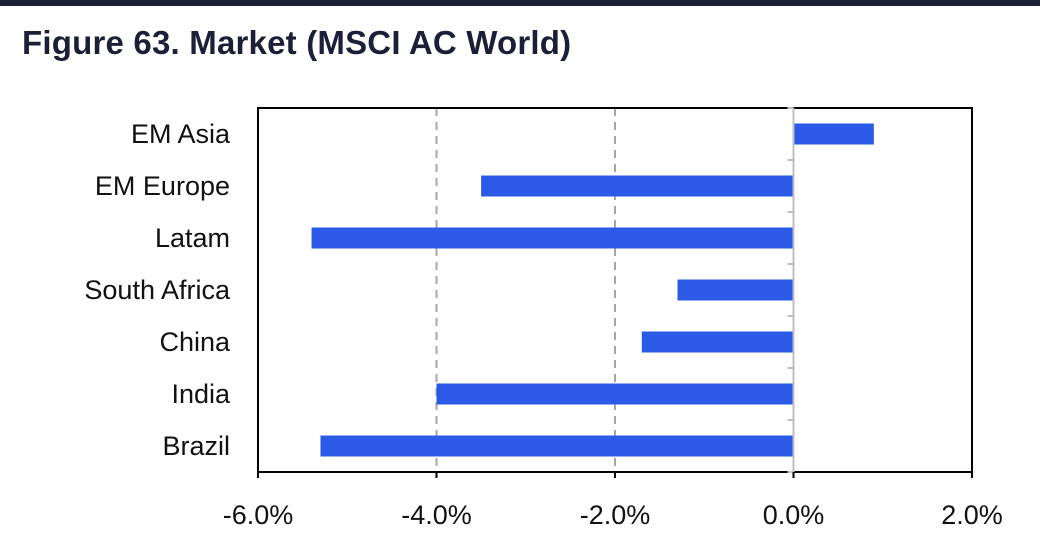 Image resolution: width=1058 pixels, height=537 pixels. Describe the element at coordinates (794, 515) in the screenshot. I see `x-tick-label: 0.0%` at that location.